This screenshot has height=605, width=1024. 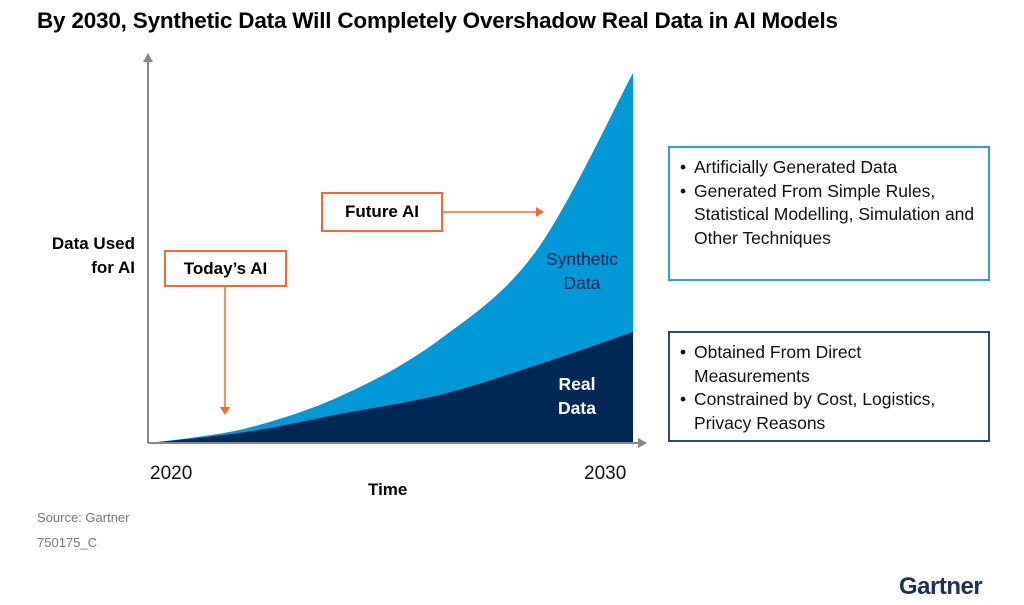 I want to click on y-axis-label-line: Data Used, so click(x=93, y=243).